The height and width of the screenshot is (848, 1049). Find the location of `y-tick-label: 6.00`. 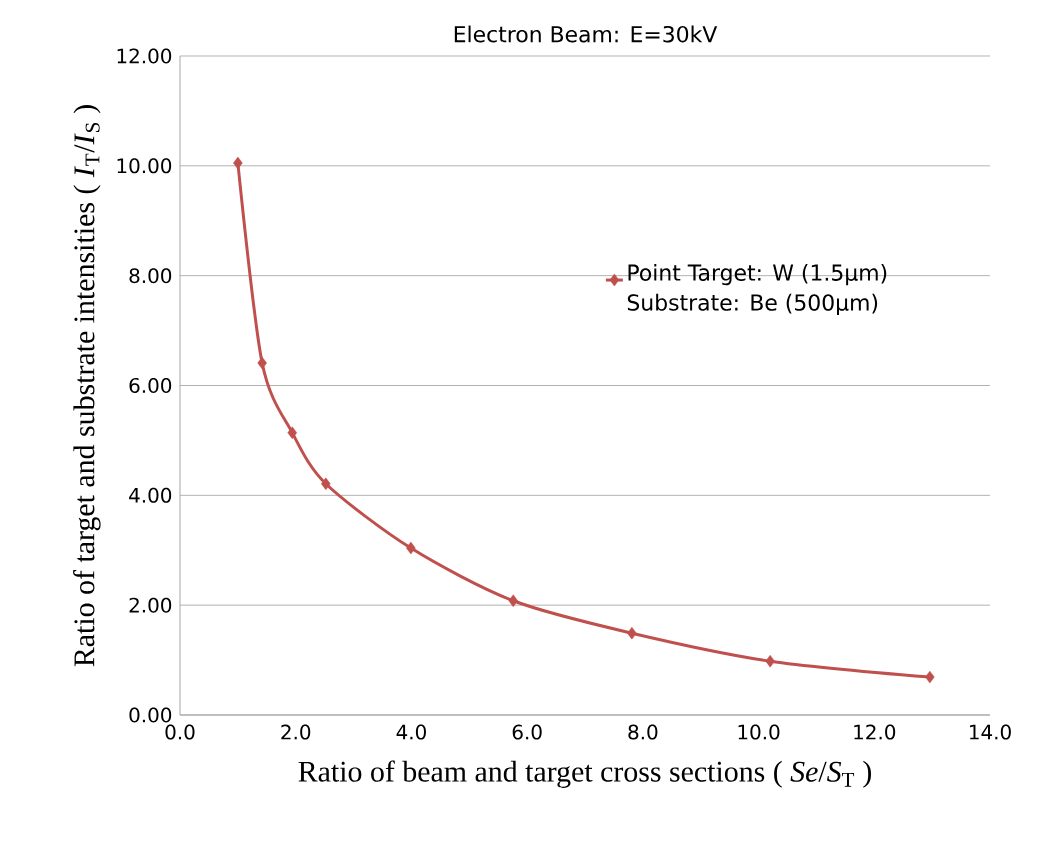

y-tick-label: 6.00 is located at coordinates (150, 385).